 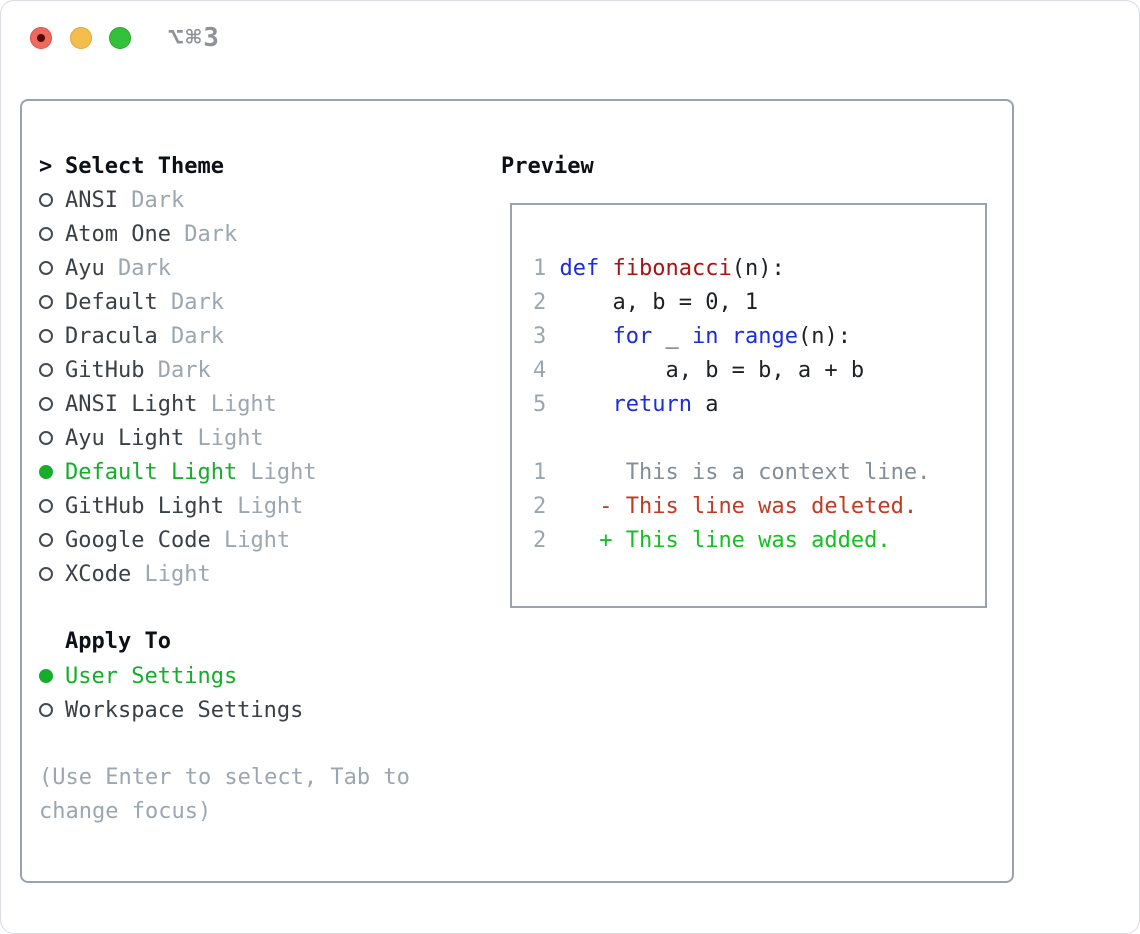 I want to click on diff-line-deleted: 2 - This line was deleted., so click(x=725, y=506).